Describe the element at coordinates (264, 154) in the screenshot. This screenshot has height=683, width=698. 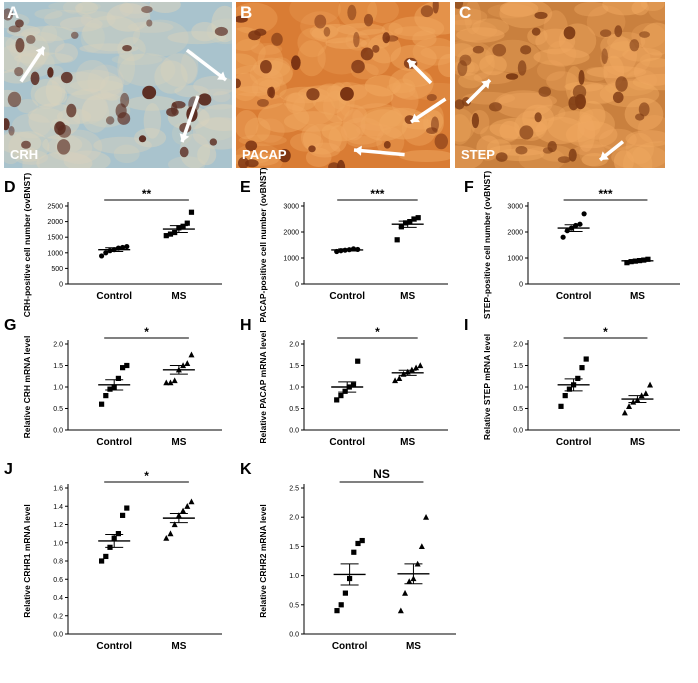
I see `photo-label: PACAP` at that location.